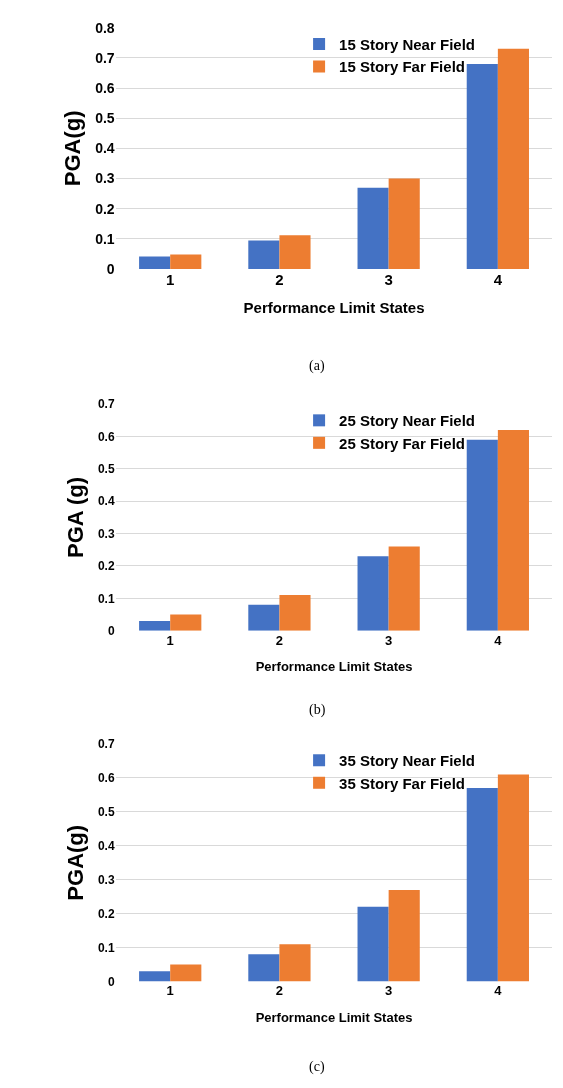 The image size is (563, 1088). Describe the element at coordinates (105, 27) in the screenshot. I see `y-tick-label: 0.8` at that location.